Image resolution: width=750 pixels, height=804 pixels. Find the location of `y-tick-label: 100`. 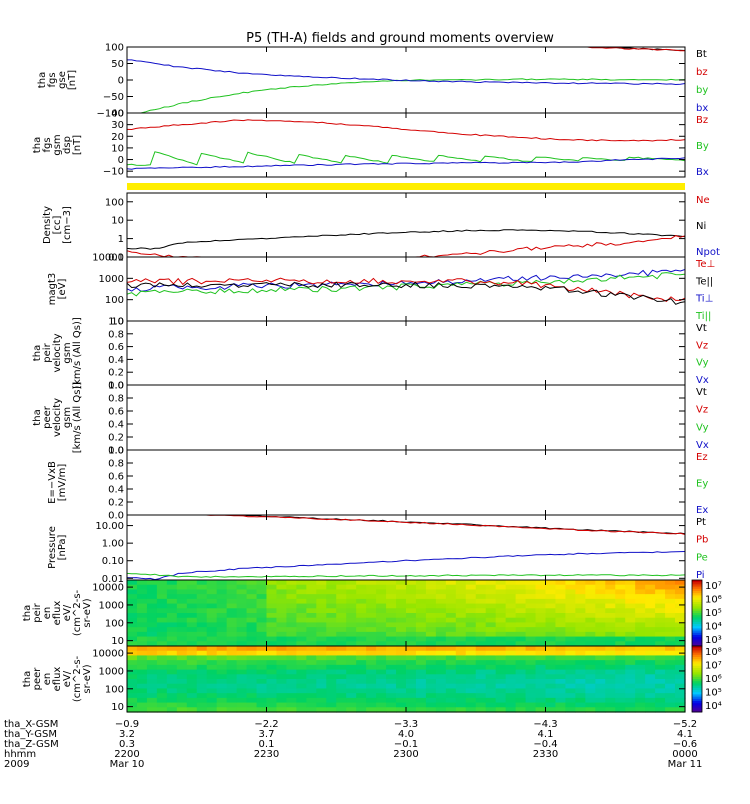

y-tick-label: 100 is located at coordinates (114, 689).